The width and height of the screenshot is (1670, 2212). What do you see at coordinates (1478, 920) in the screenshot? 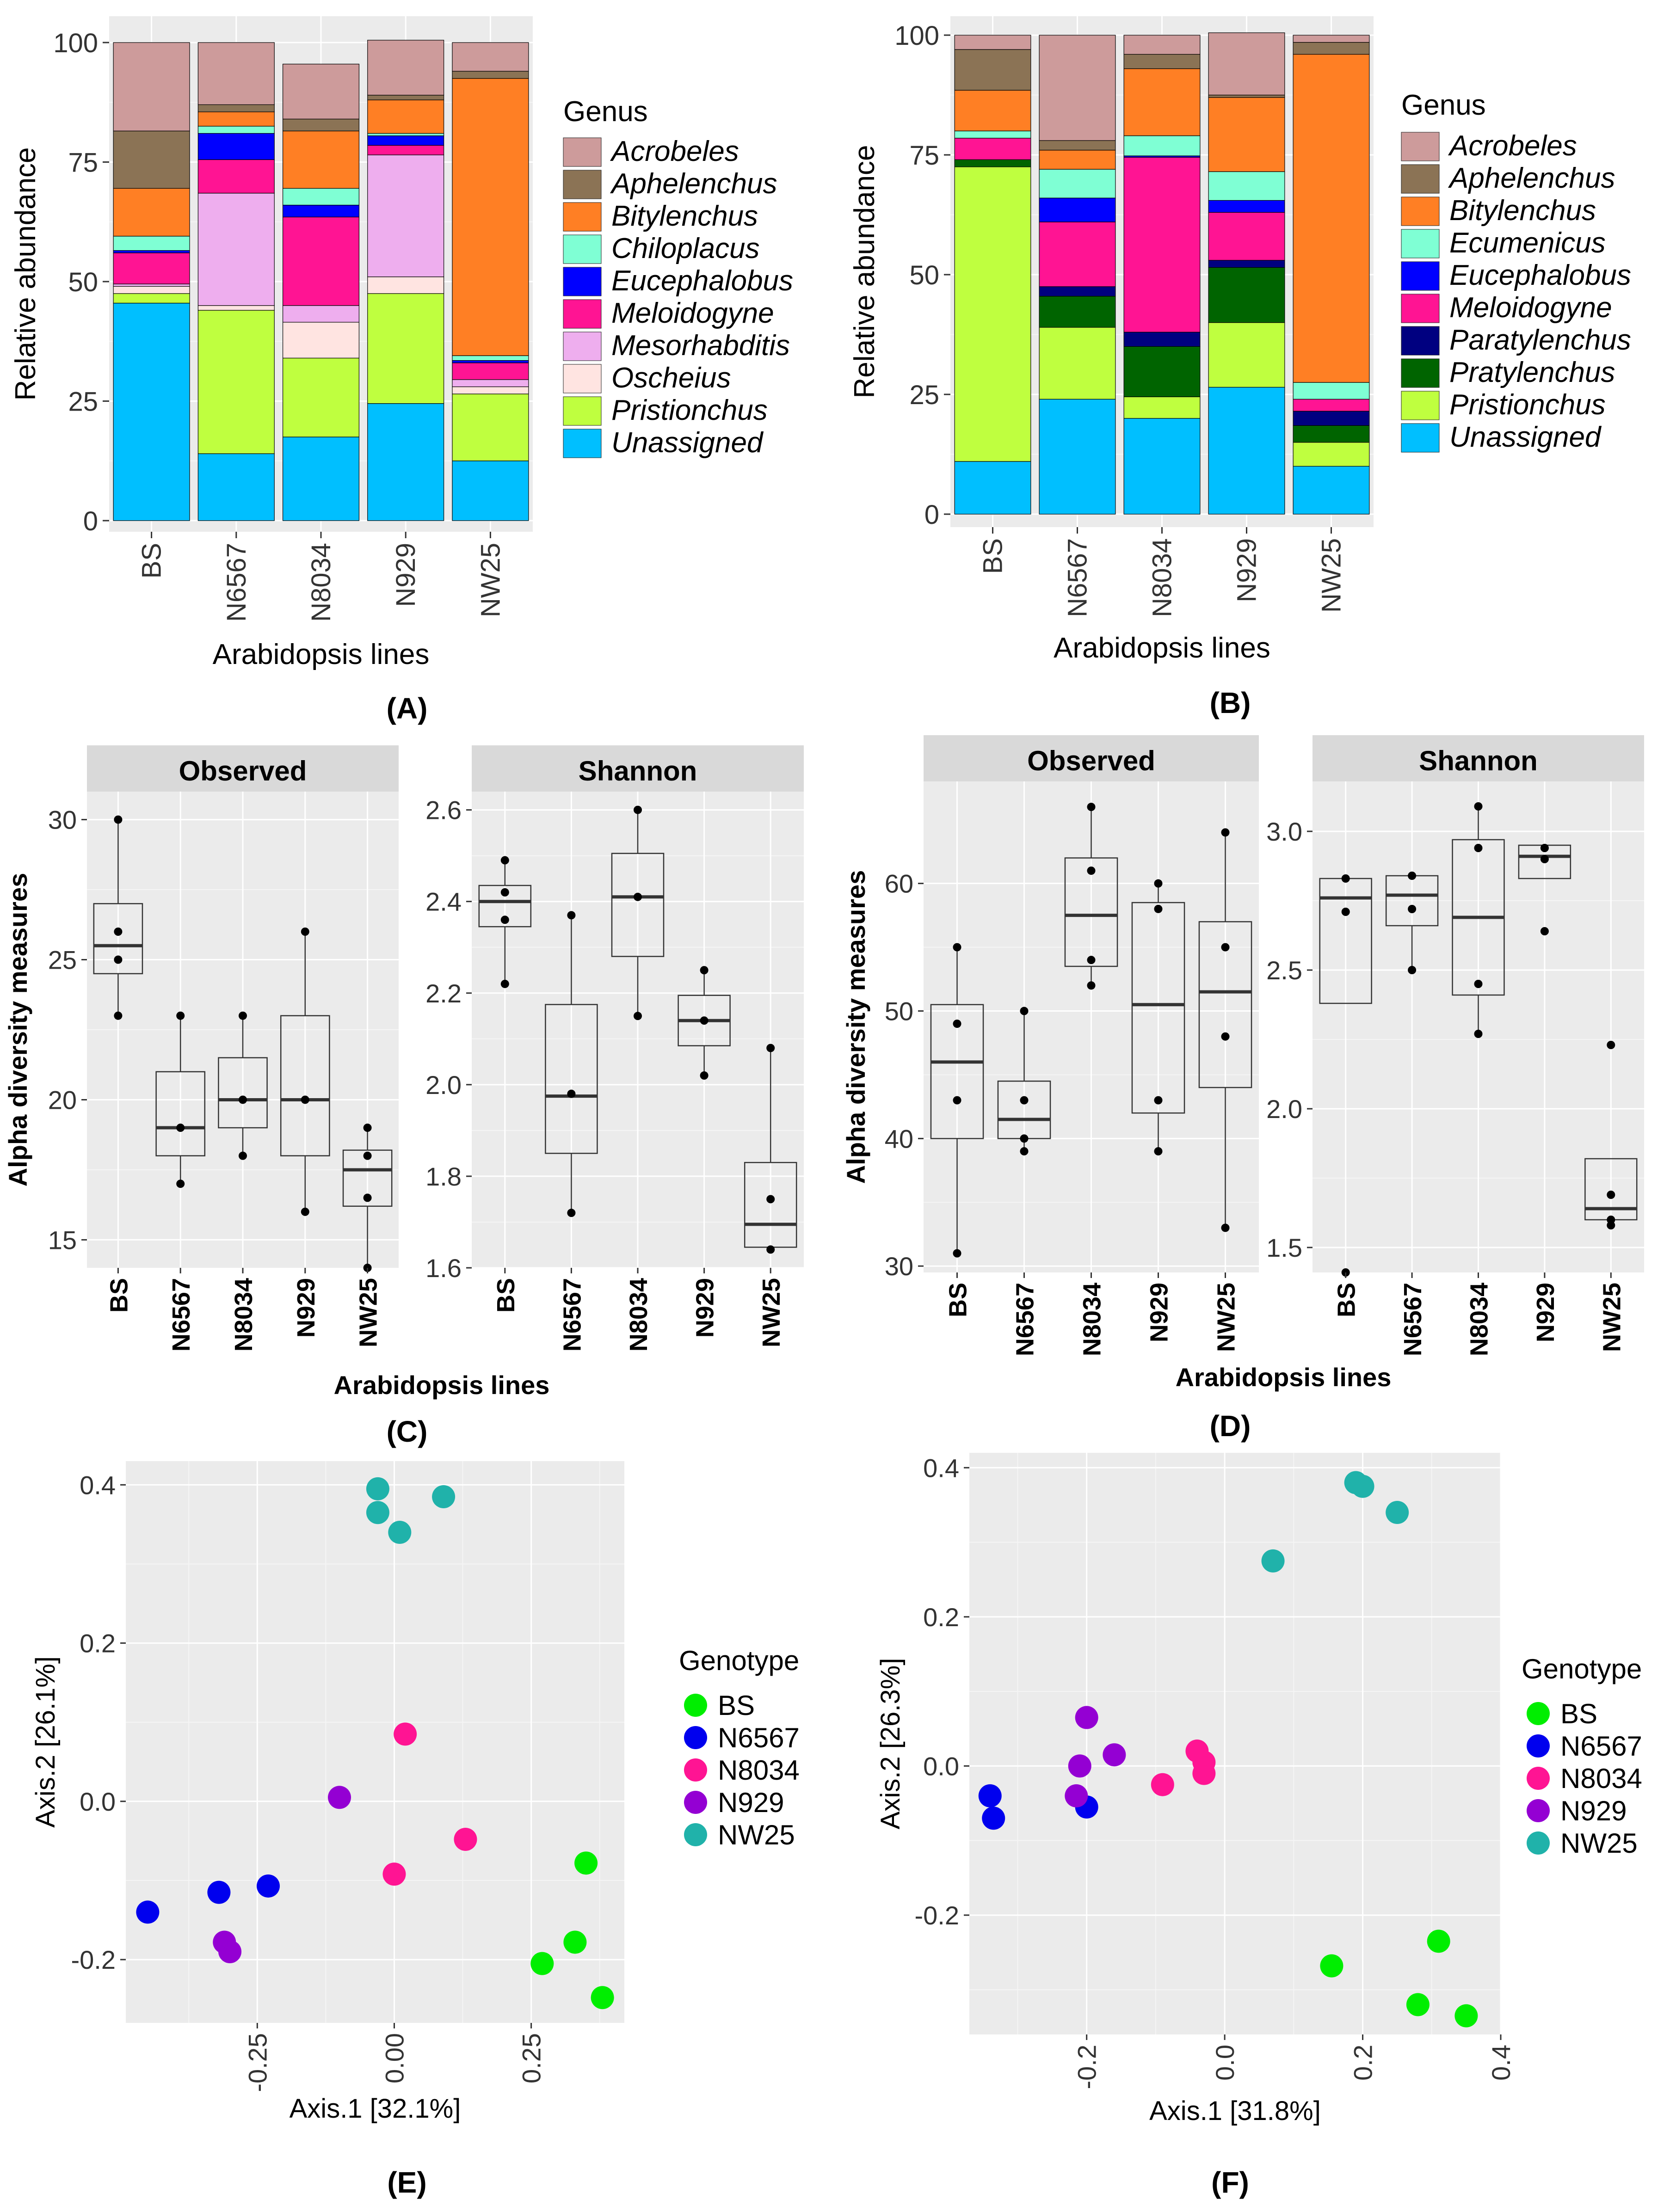
I see `box-n8034` at bounding box center [1478, 920].